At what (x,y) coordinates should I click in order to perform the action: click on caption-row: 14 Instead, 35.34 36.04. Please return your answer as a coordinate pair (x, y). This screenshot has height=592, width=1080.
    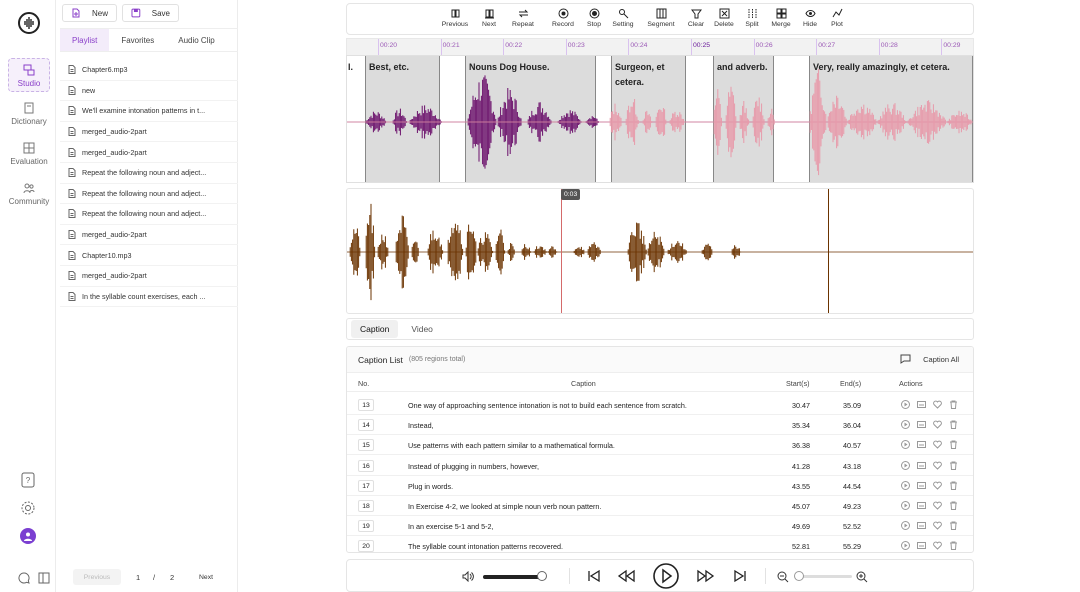
    Looking at the image, I should click on (660, 425).